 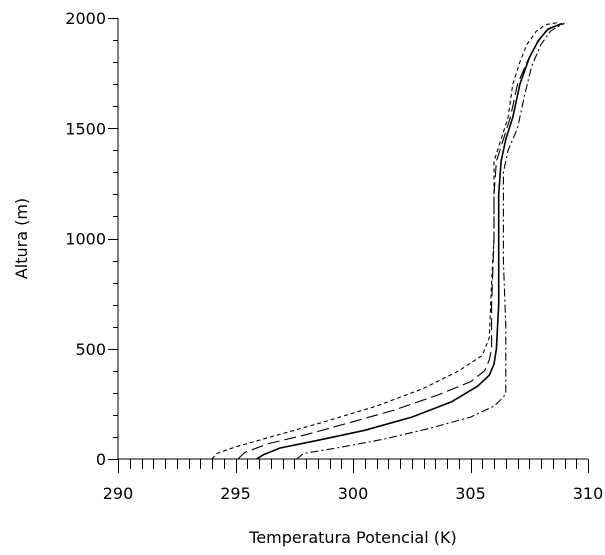 I want to click on y-axis-tick-labels: 0 500 1000 1500 2000, so click(x=85, y=239).